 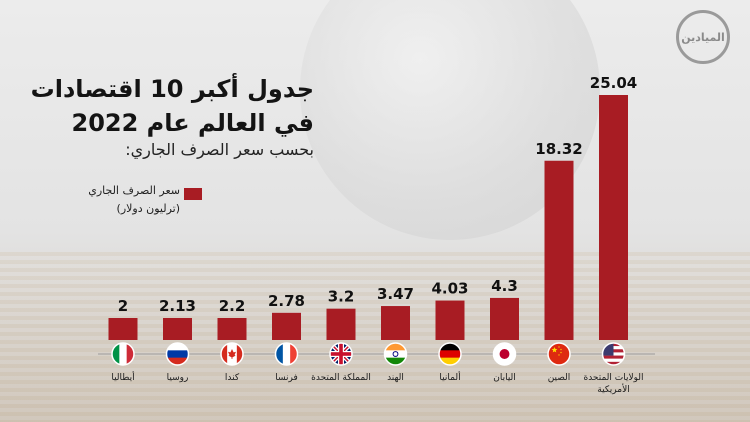 I want to click on value-label: 2.13, so click(x=177, y=306).